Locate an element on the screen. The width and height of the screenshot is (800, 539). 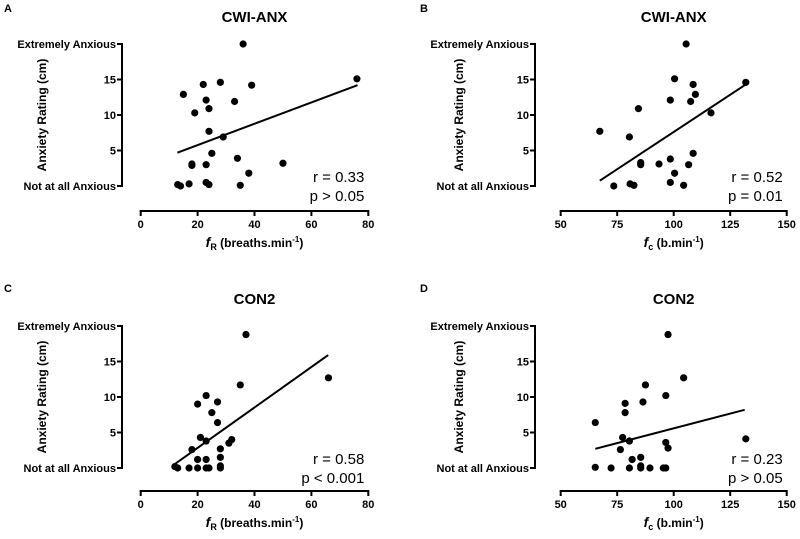
x-axis-label: fc (b.min-1) is located at coordinates (674, 243).